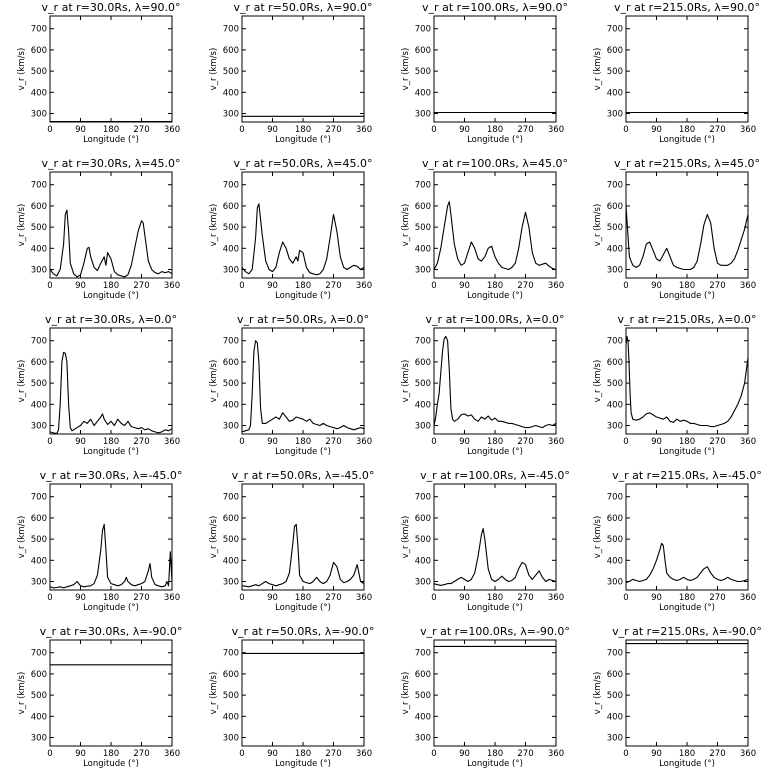 Image resolution: width=768 pixels, height=768 pixels. What do you see at coordinates (495, 319) in the screenshot?
I see `panel-title: v_r at r=100.0Rs, λ=0.0°` at bounding box center [495, 319].